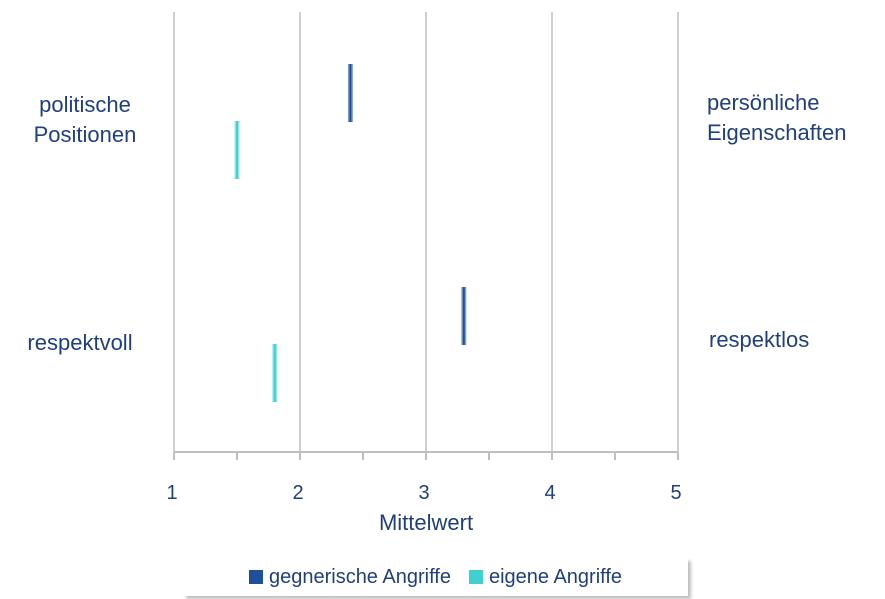 The height and width of the screenshot is (599, 885). I want to click on x-tick-label-4: 4, so click(549, 493).